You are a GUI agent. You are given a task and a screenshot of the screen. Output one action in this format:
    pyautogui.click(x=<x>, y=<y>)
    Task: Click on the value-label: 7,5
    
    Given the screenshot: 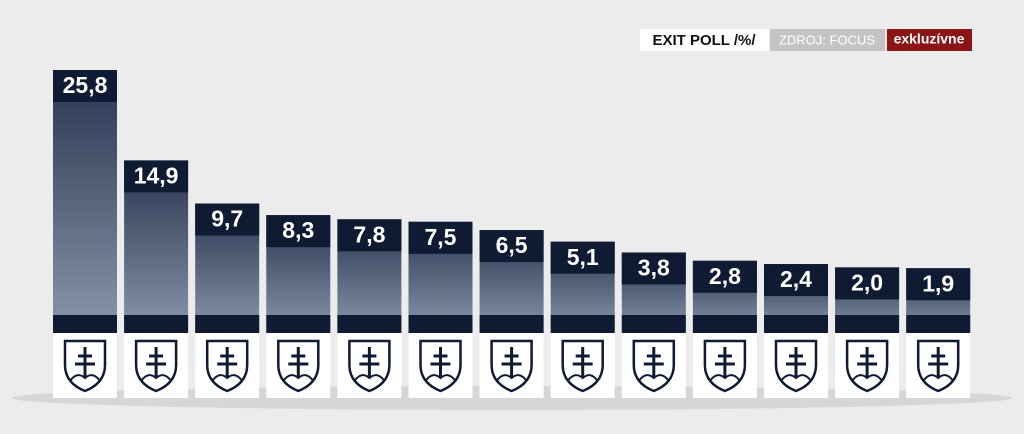 What is the action you would take?
    pyautogui.click(x=441, y=237)
    